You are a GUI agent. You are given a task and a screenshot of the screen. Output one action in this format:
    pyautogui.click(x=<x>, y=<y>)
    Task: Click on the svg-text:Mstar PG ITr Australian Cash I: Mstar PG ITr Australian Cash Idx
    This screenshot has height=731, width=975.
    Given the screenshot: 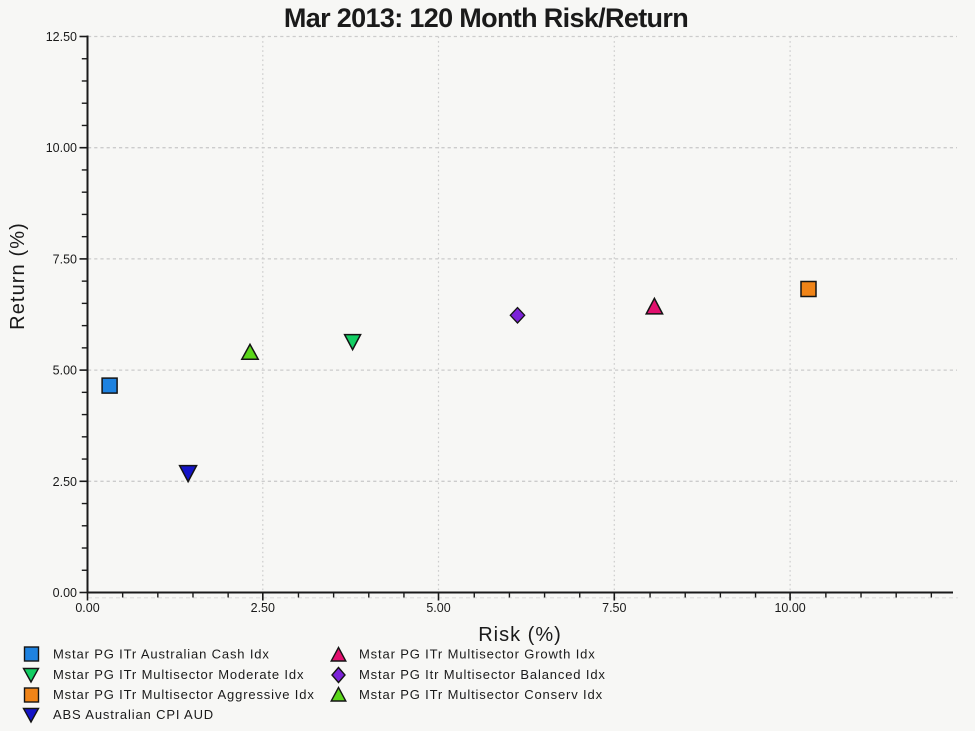 What is the action you would take?
    pyautogui.click(x=161, y=654)
    